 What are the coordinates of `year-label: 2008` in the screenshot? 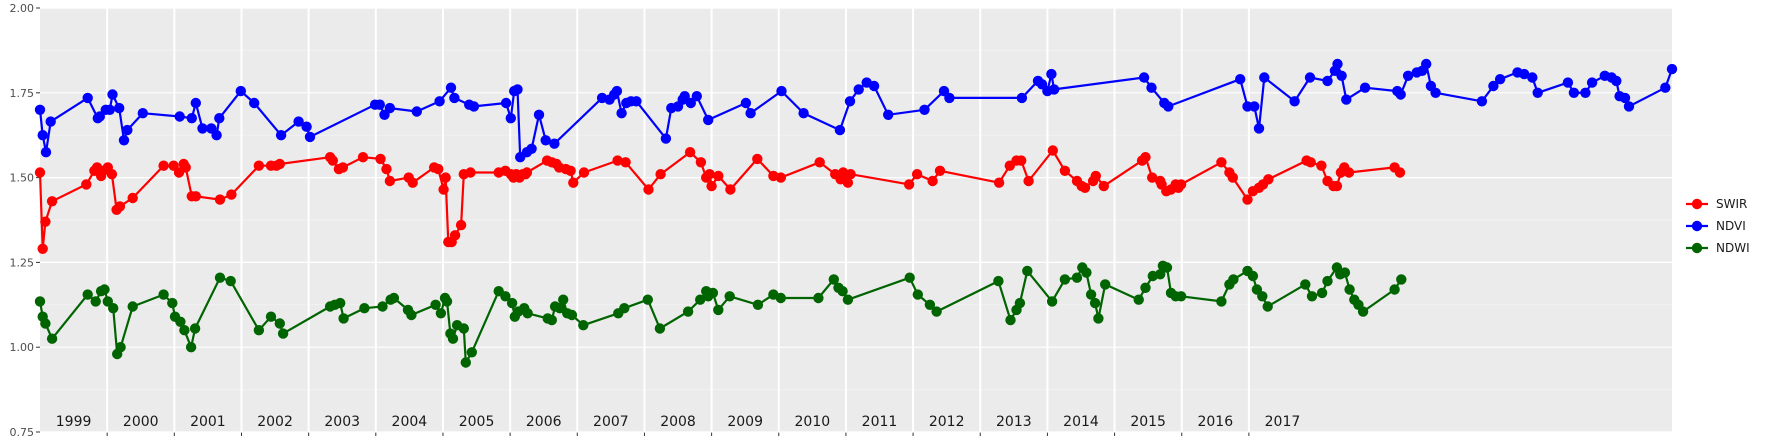 It's located at (678, 422).